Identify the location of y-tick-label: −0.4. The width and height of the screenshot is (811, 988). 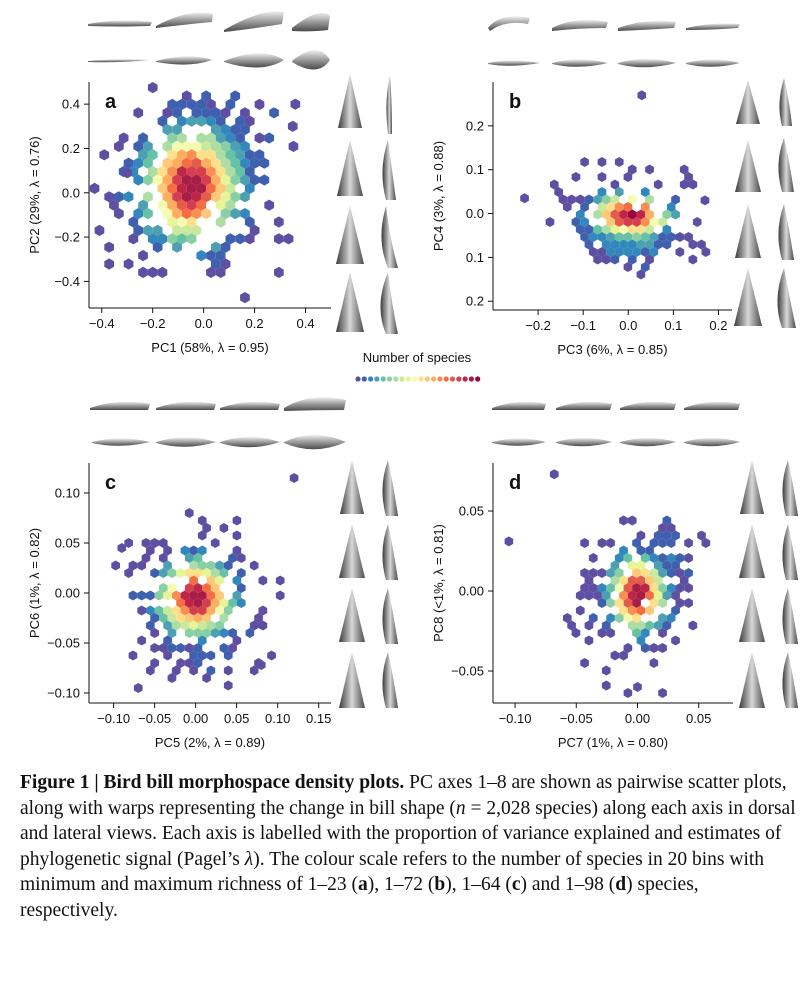
(67, 281).